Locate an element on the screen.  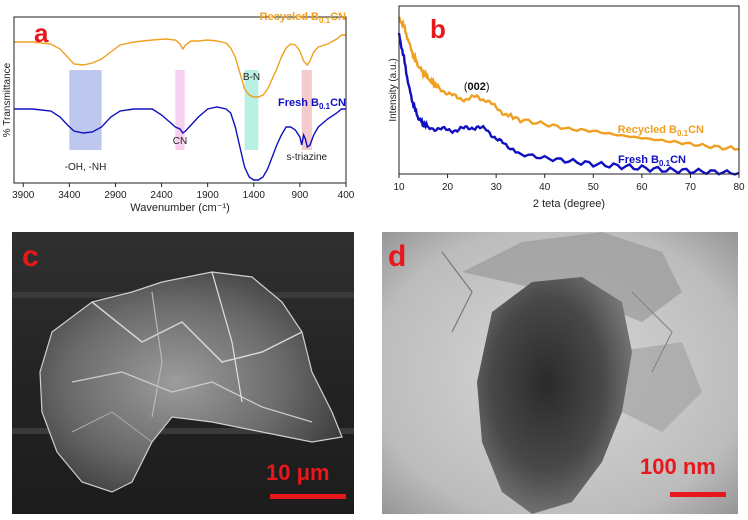
x-tick-label-4: 1900 is located at coordinates (208, 195).